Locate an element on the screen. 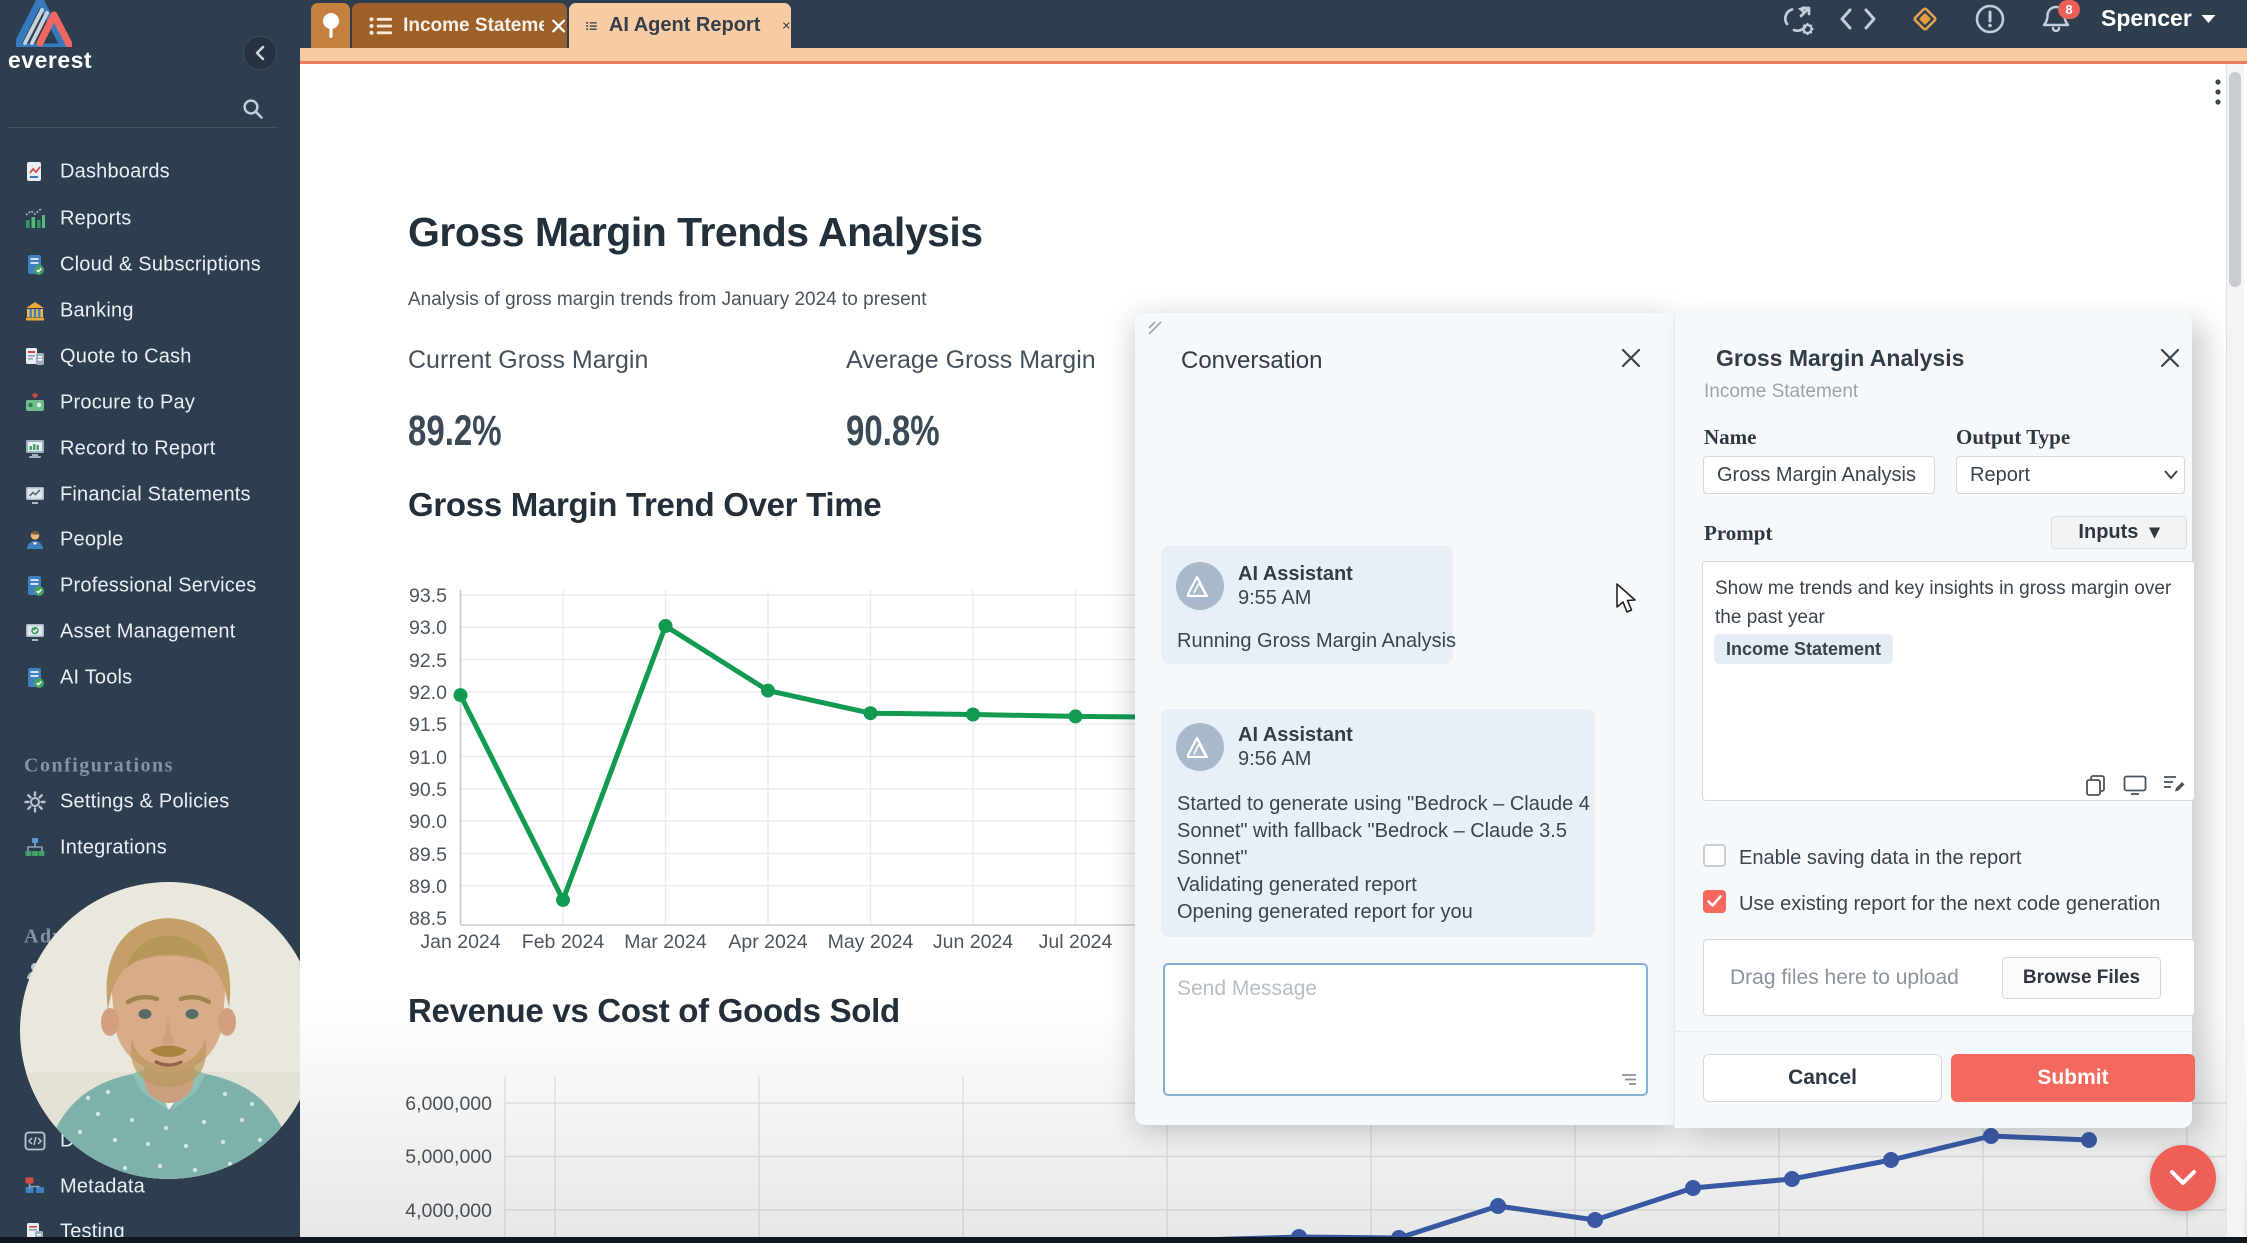 This screenshot has height=1243, width=2247. svg-text: 90.0 is located at coordinates (428, 822).